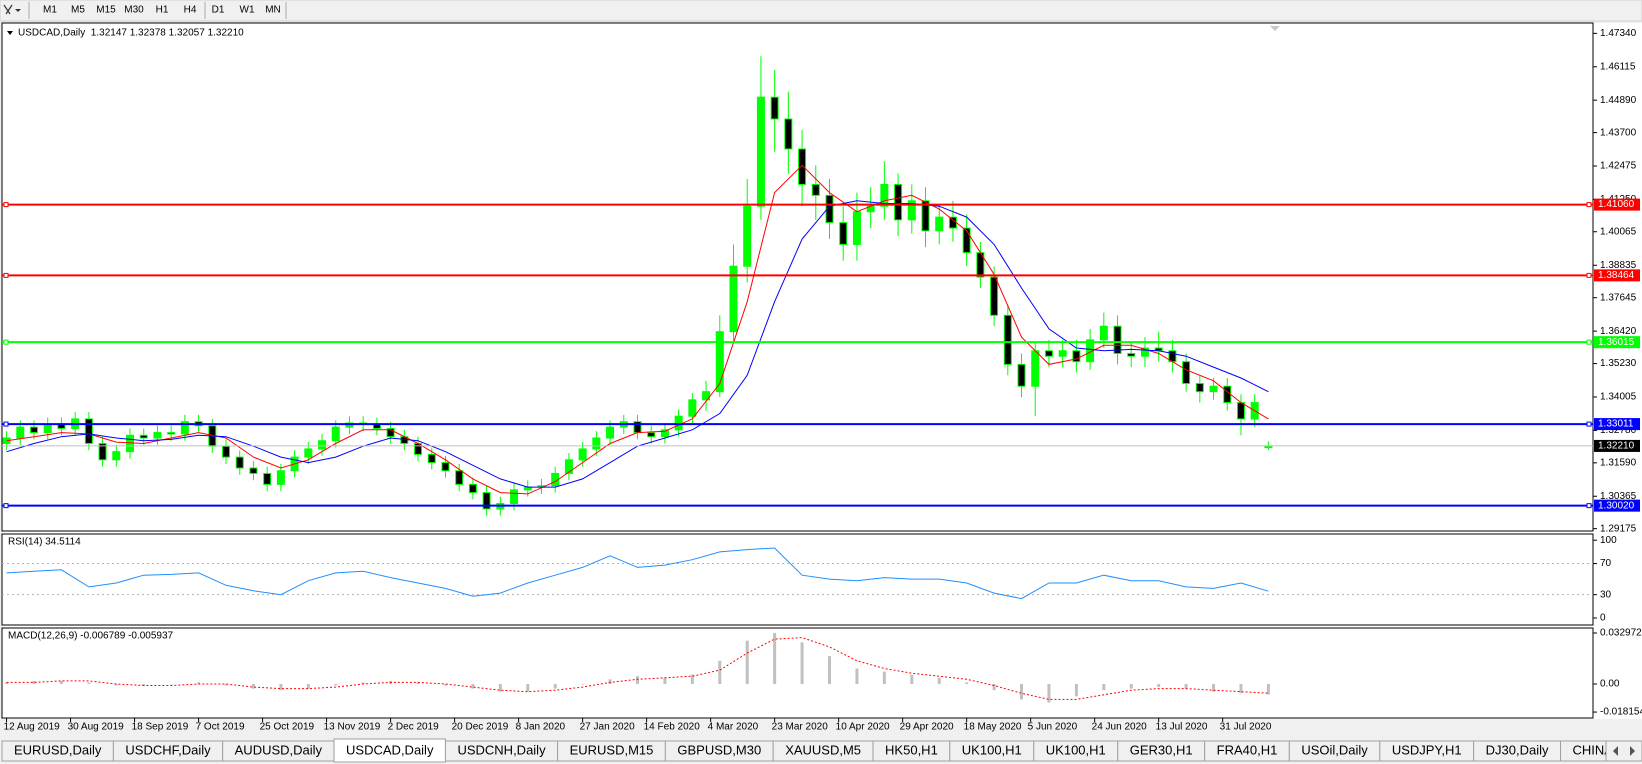  I want to click on y-tick-label: 1.31590, so click(1618, 462).